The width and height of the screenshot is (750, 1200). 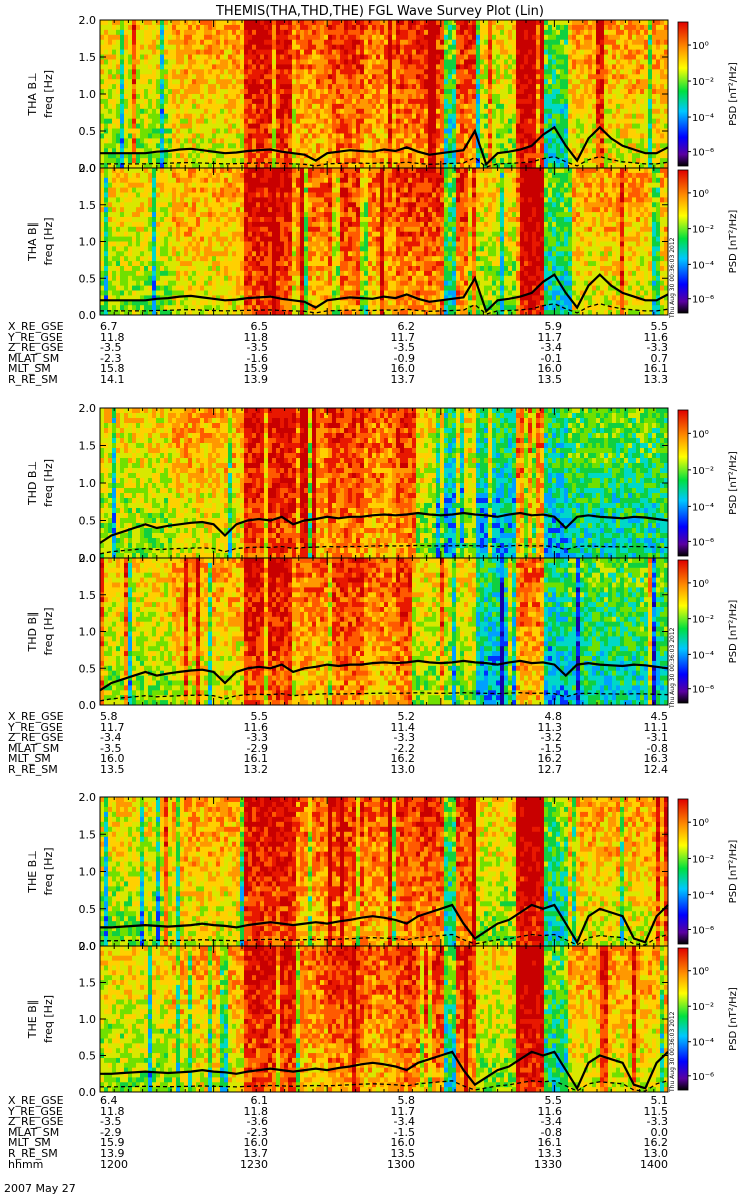 What do you see at coordinates (33, 770) in the screenshot?
I see `ephemeris-label: R_RE_SM` at bounding box center [33, 770].